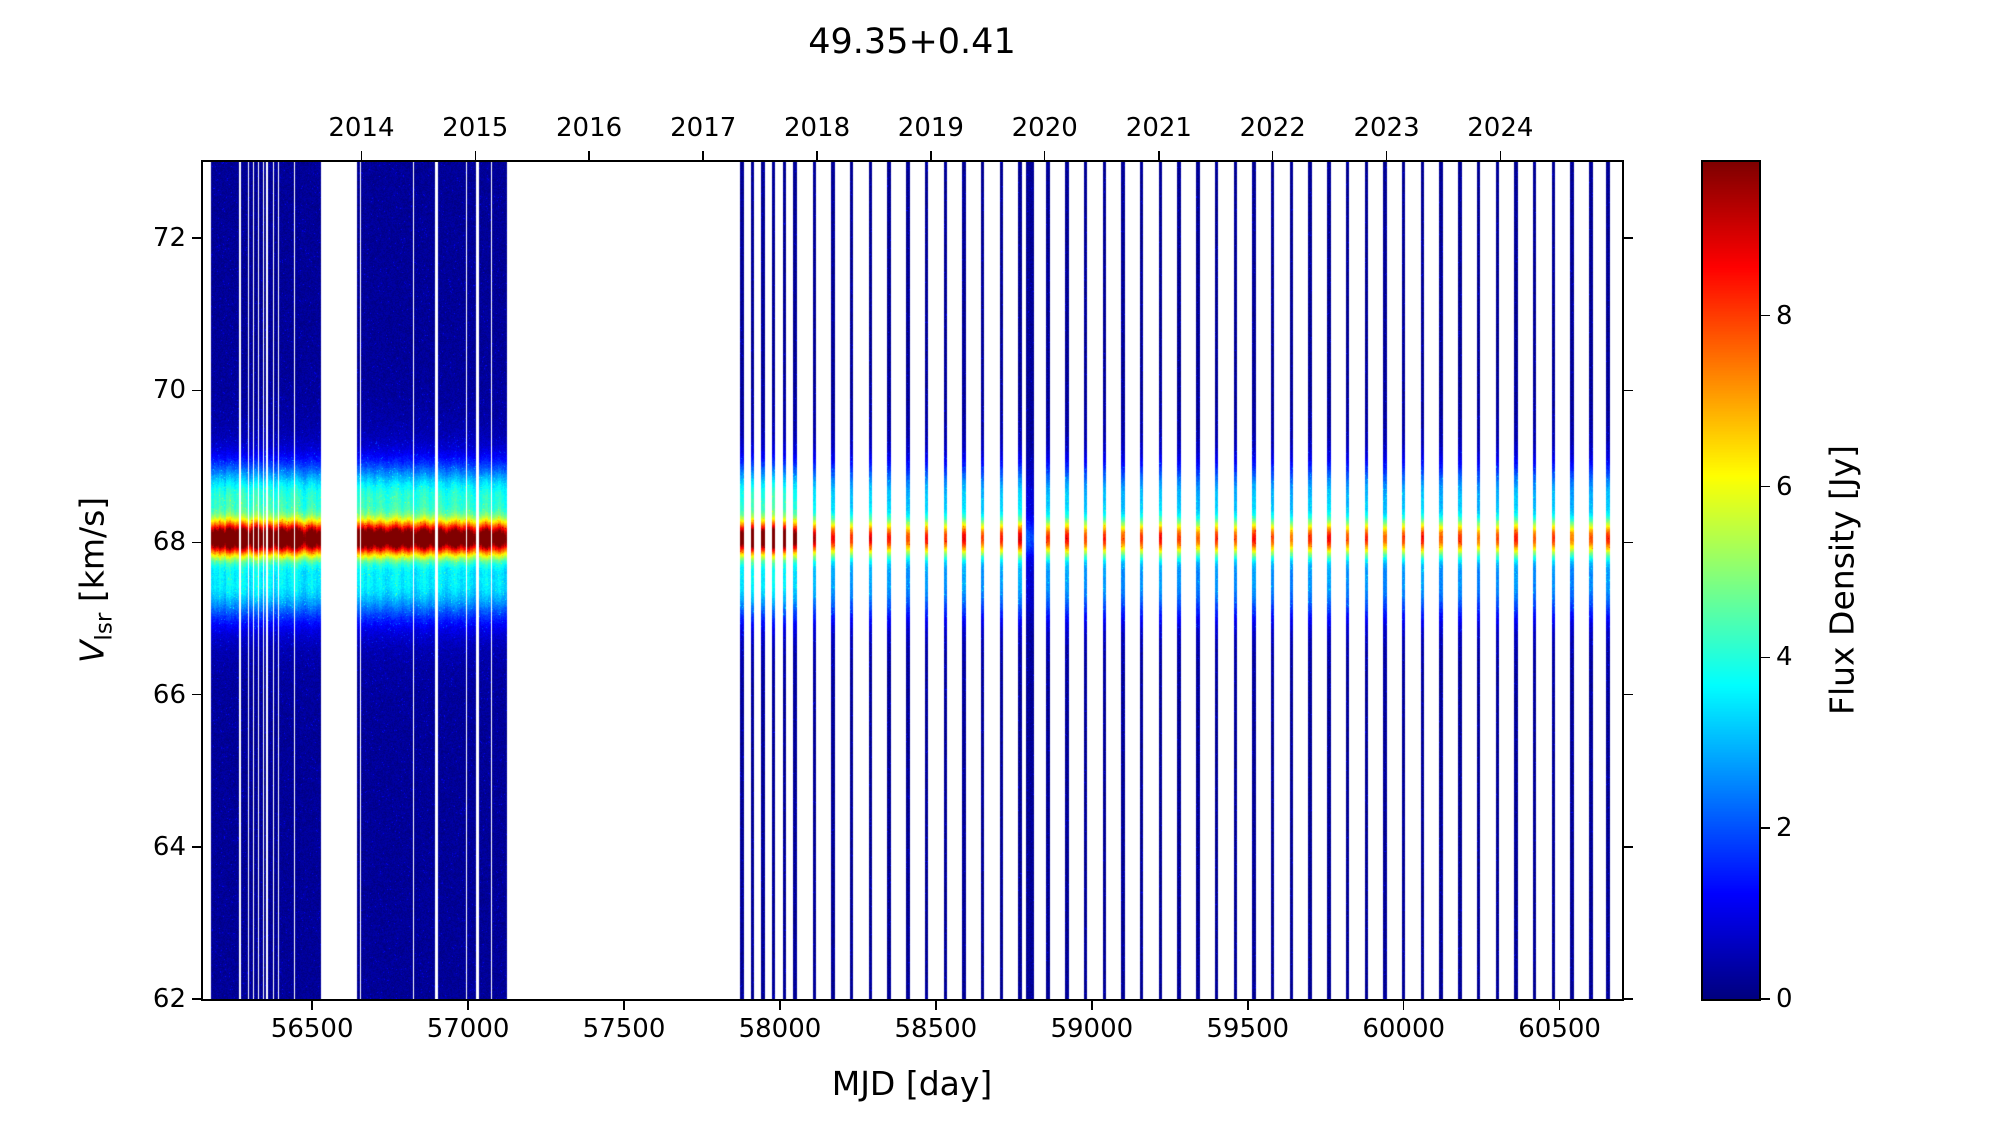 Image resolution: width=2000 pixels, height=1125 pixels. I want to click on year-tick-label: 2015, so click(475, 128).